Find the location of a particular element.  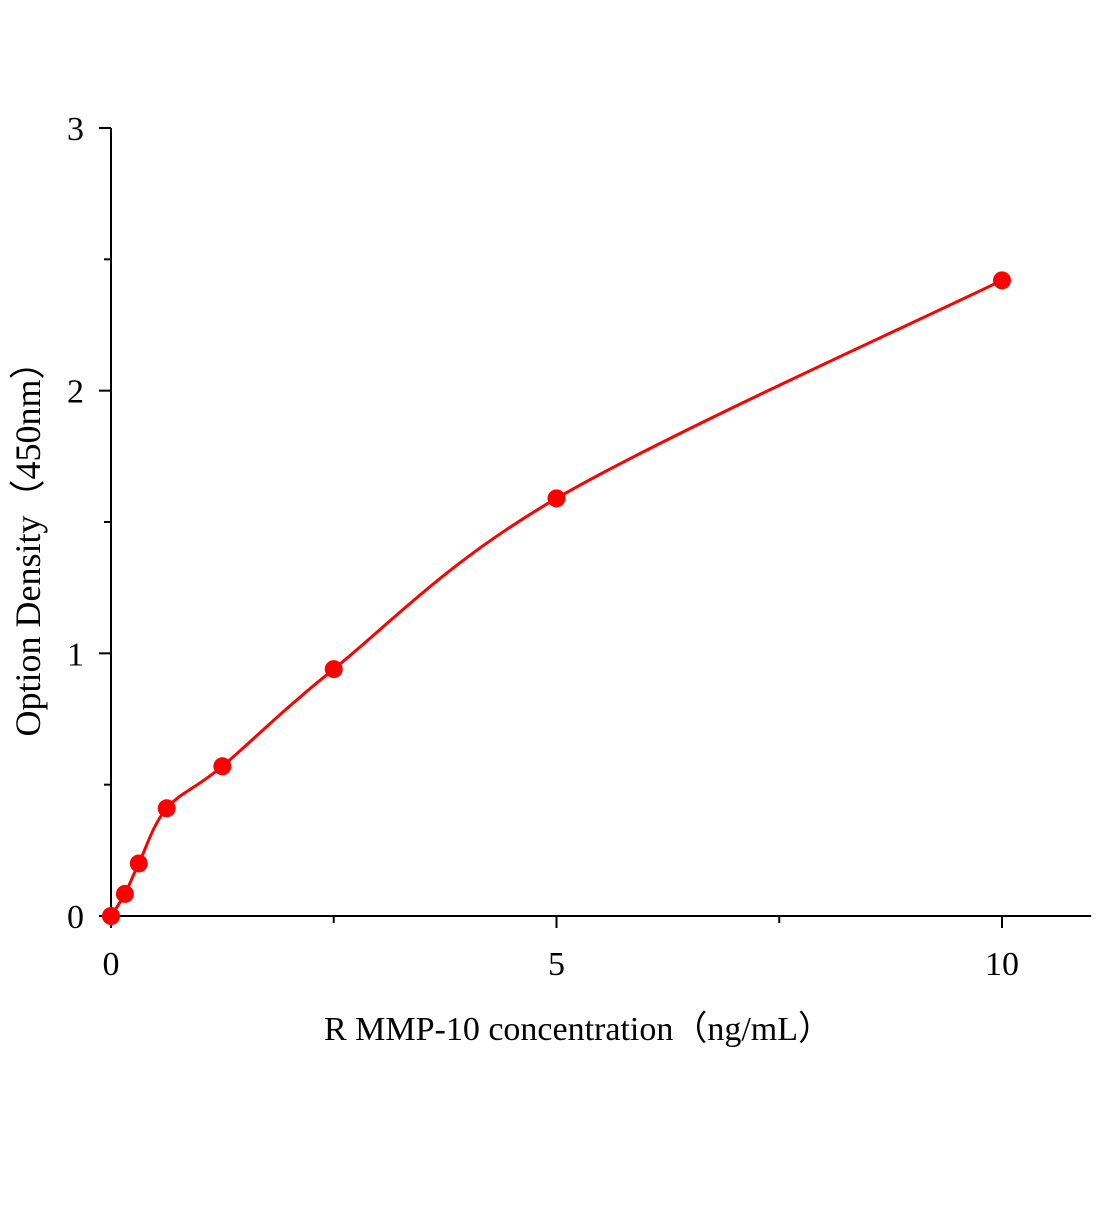

x-tick-label: 10 is located at coordinates (1002, 964).